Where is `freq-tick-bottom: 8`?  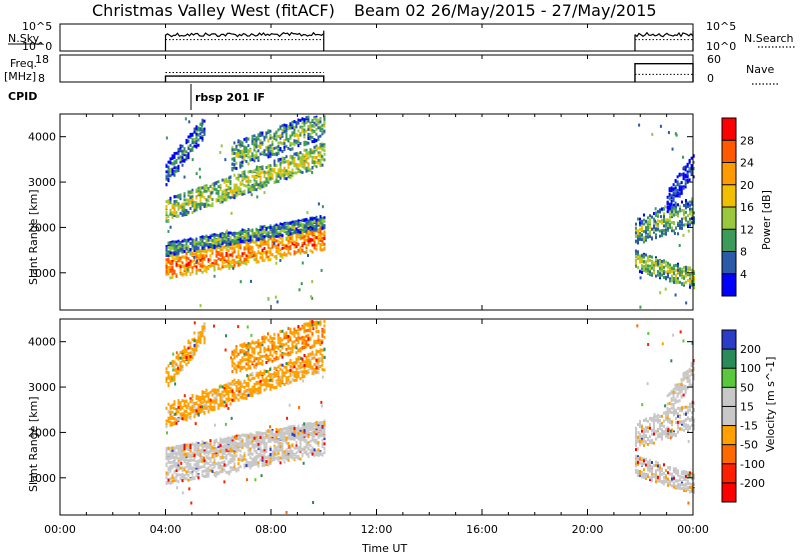
freq-tick-bottom: 8 is located at coordinates (41, 78).